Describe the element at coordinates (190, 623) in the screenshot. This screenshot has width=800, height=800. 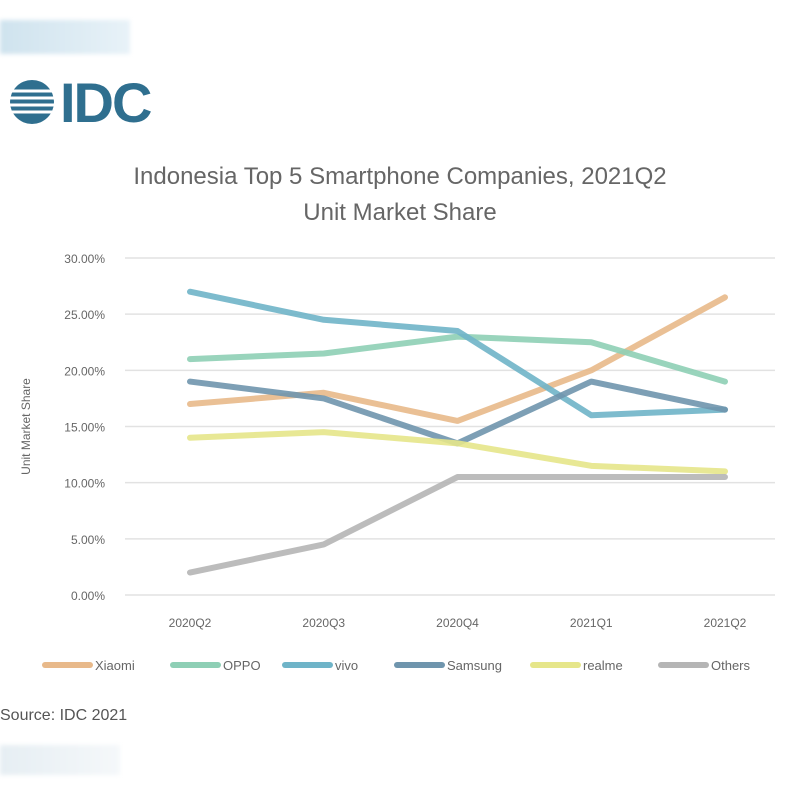
I see `x-tick-label: 2020Q2` at that location.